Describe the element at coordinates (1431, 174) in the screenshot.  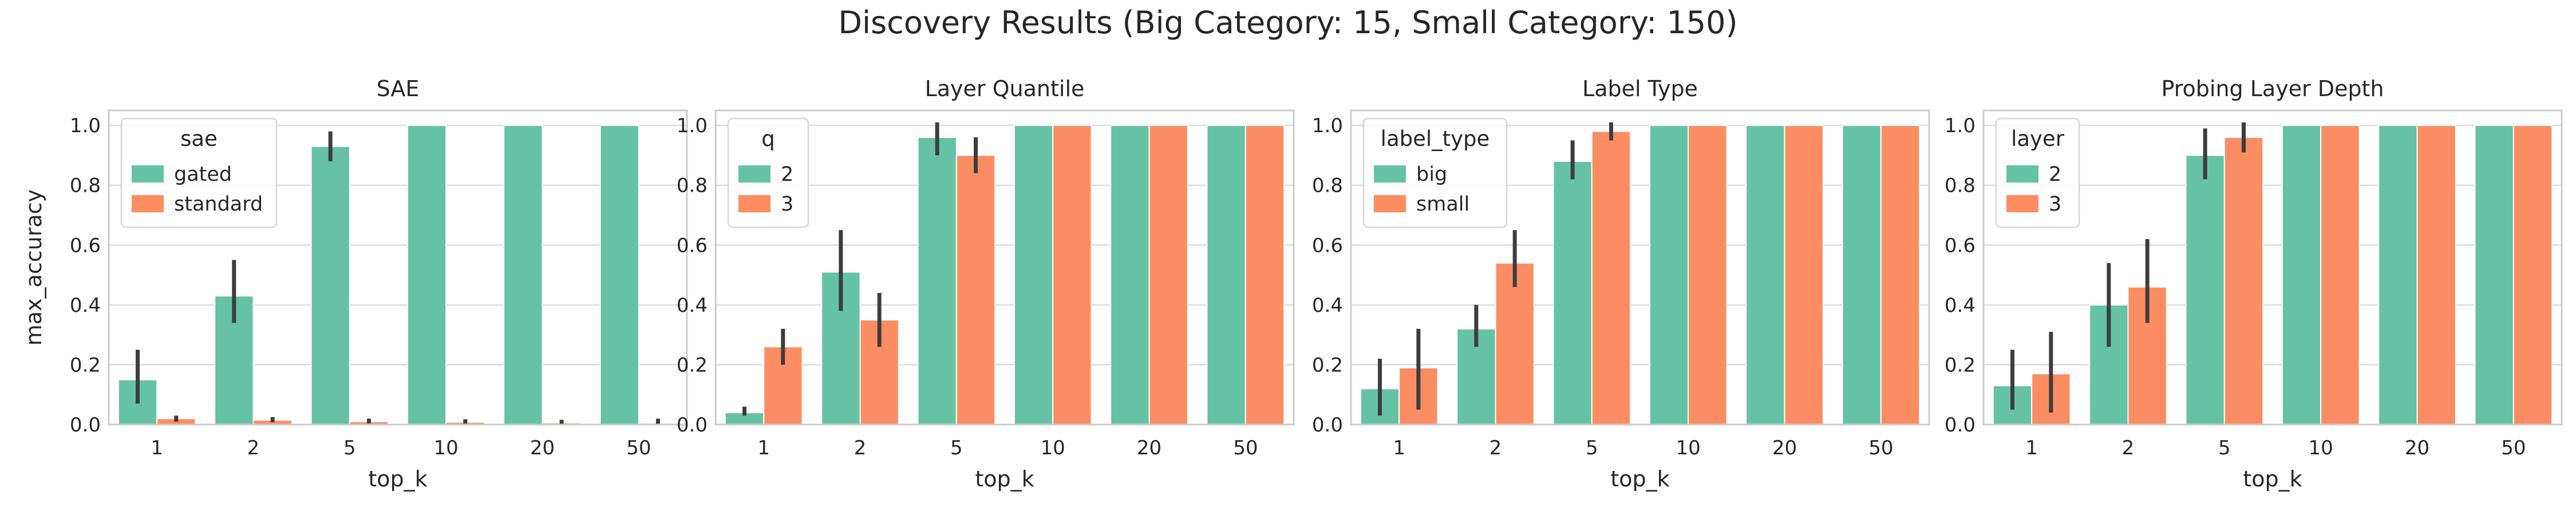
I see `legend-entry-label: big` at that location.